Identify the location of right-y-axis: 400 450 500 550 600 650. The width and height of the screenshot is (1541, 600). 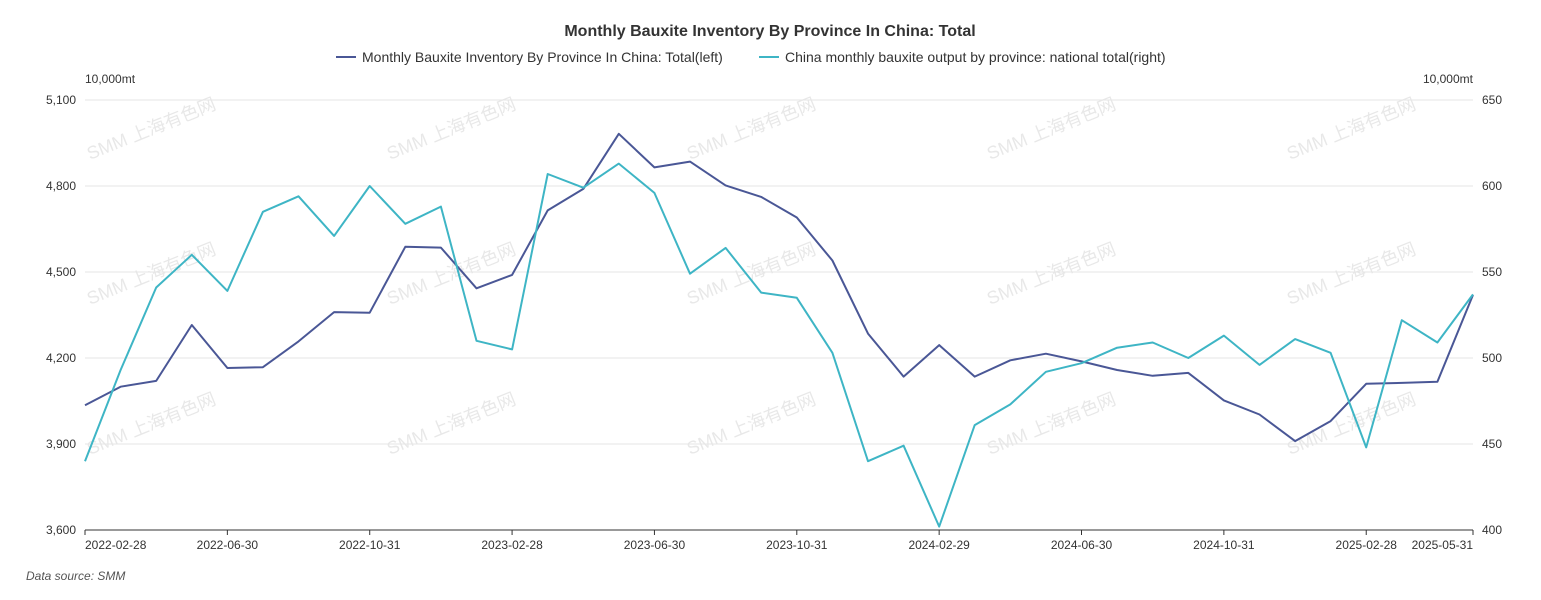
(1492, 315).